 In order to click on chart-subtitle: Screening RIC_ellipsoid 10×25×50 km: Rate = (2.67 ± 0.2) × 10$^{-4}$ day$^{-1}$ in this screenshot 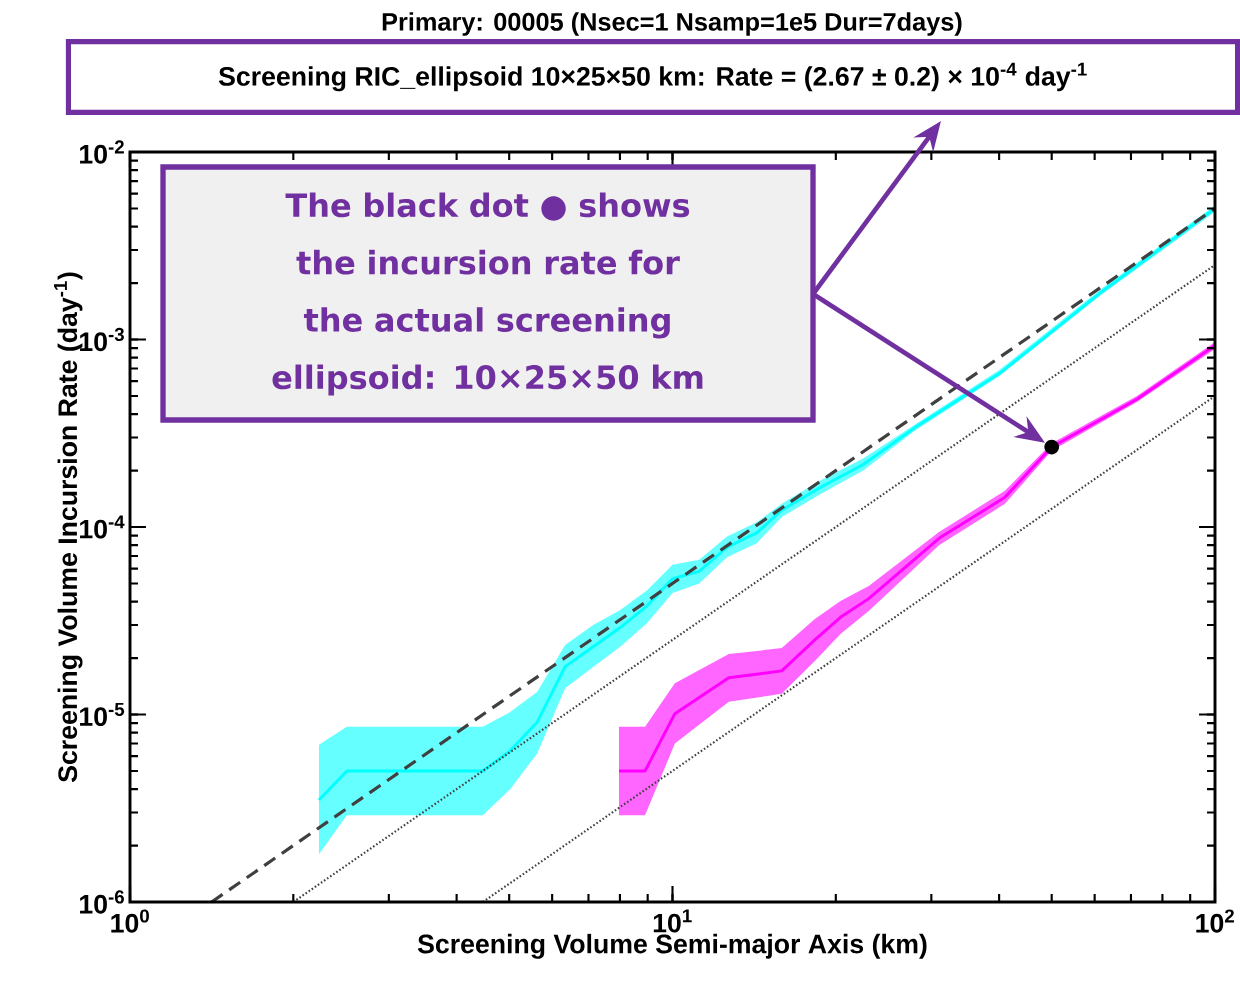, I will do `click(652, 77)`.